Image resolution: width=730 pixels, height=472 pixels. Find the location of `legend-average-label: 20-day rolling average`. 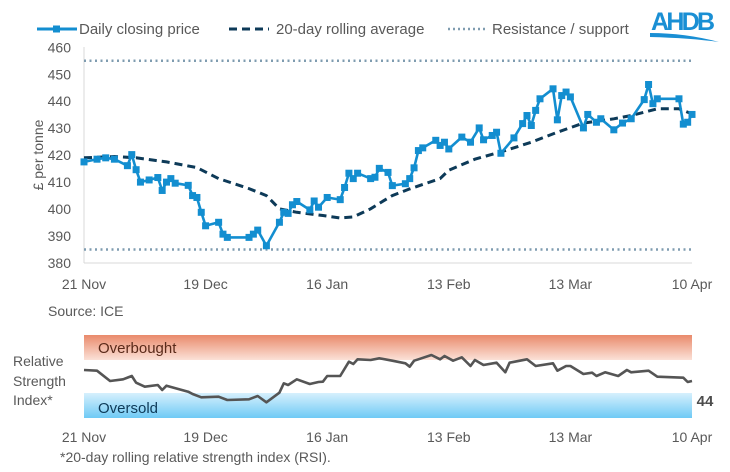

legend-average-label: 20-day rolling average is located at coordinates (350, 29).